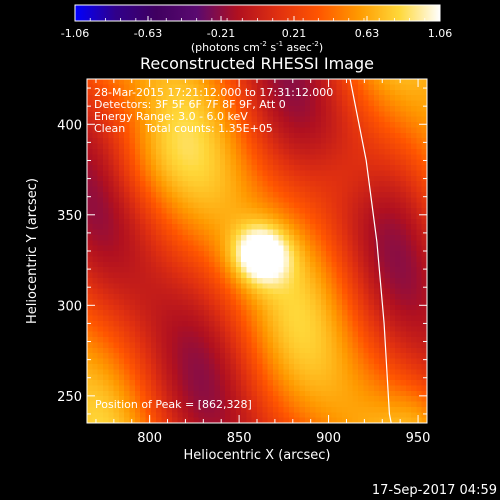 This screenshot has height=500, width=500. I want to click on annotation-detectors: Detectors: 3F 5F 6F 7F 8F 9F, Att 0, so click(190, 104).